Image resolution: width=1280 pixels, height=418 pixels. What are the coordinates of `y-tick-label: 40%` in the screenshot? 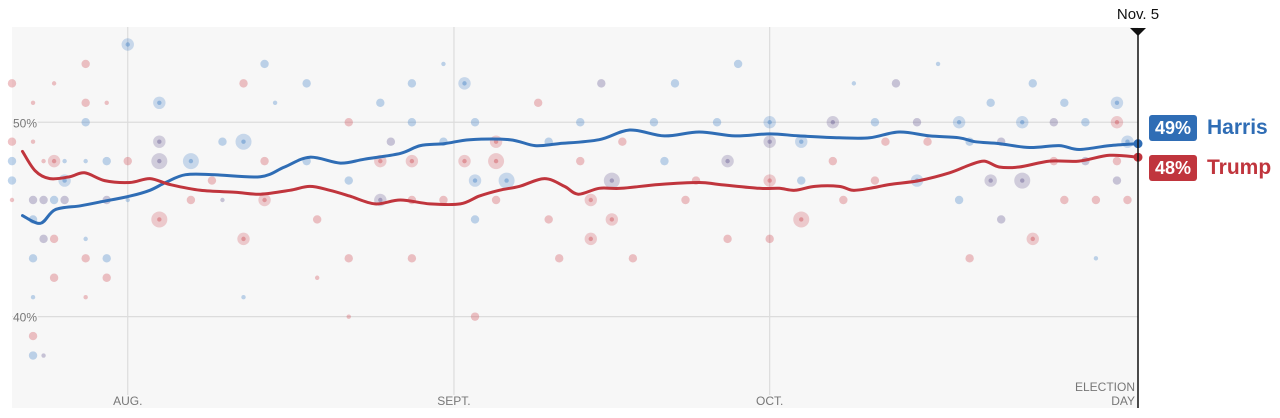 It's located at (25, 318).